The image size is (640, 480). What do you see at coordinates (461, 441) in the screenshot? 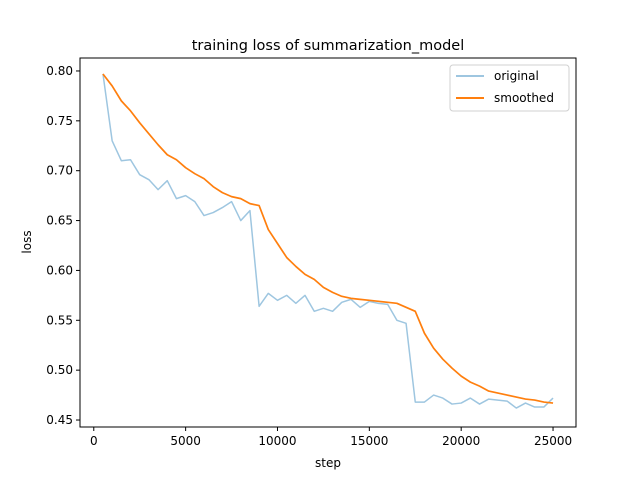
I see `x-tick-label: 20000` at bounding box center [461, 441].